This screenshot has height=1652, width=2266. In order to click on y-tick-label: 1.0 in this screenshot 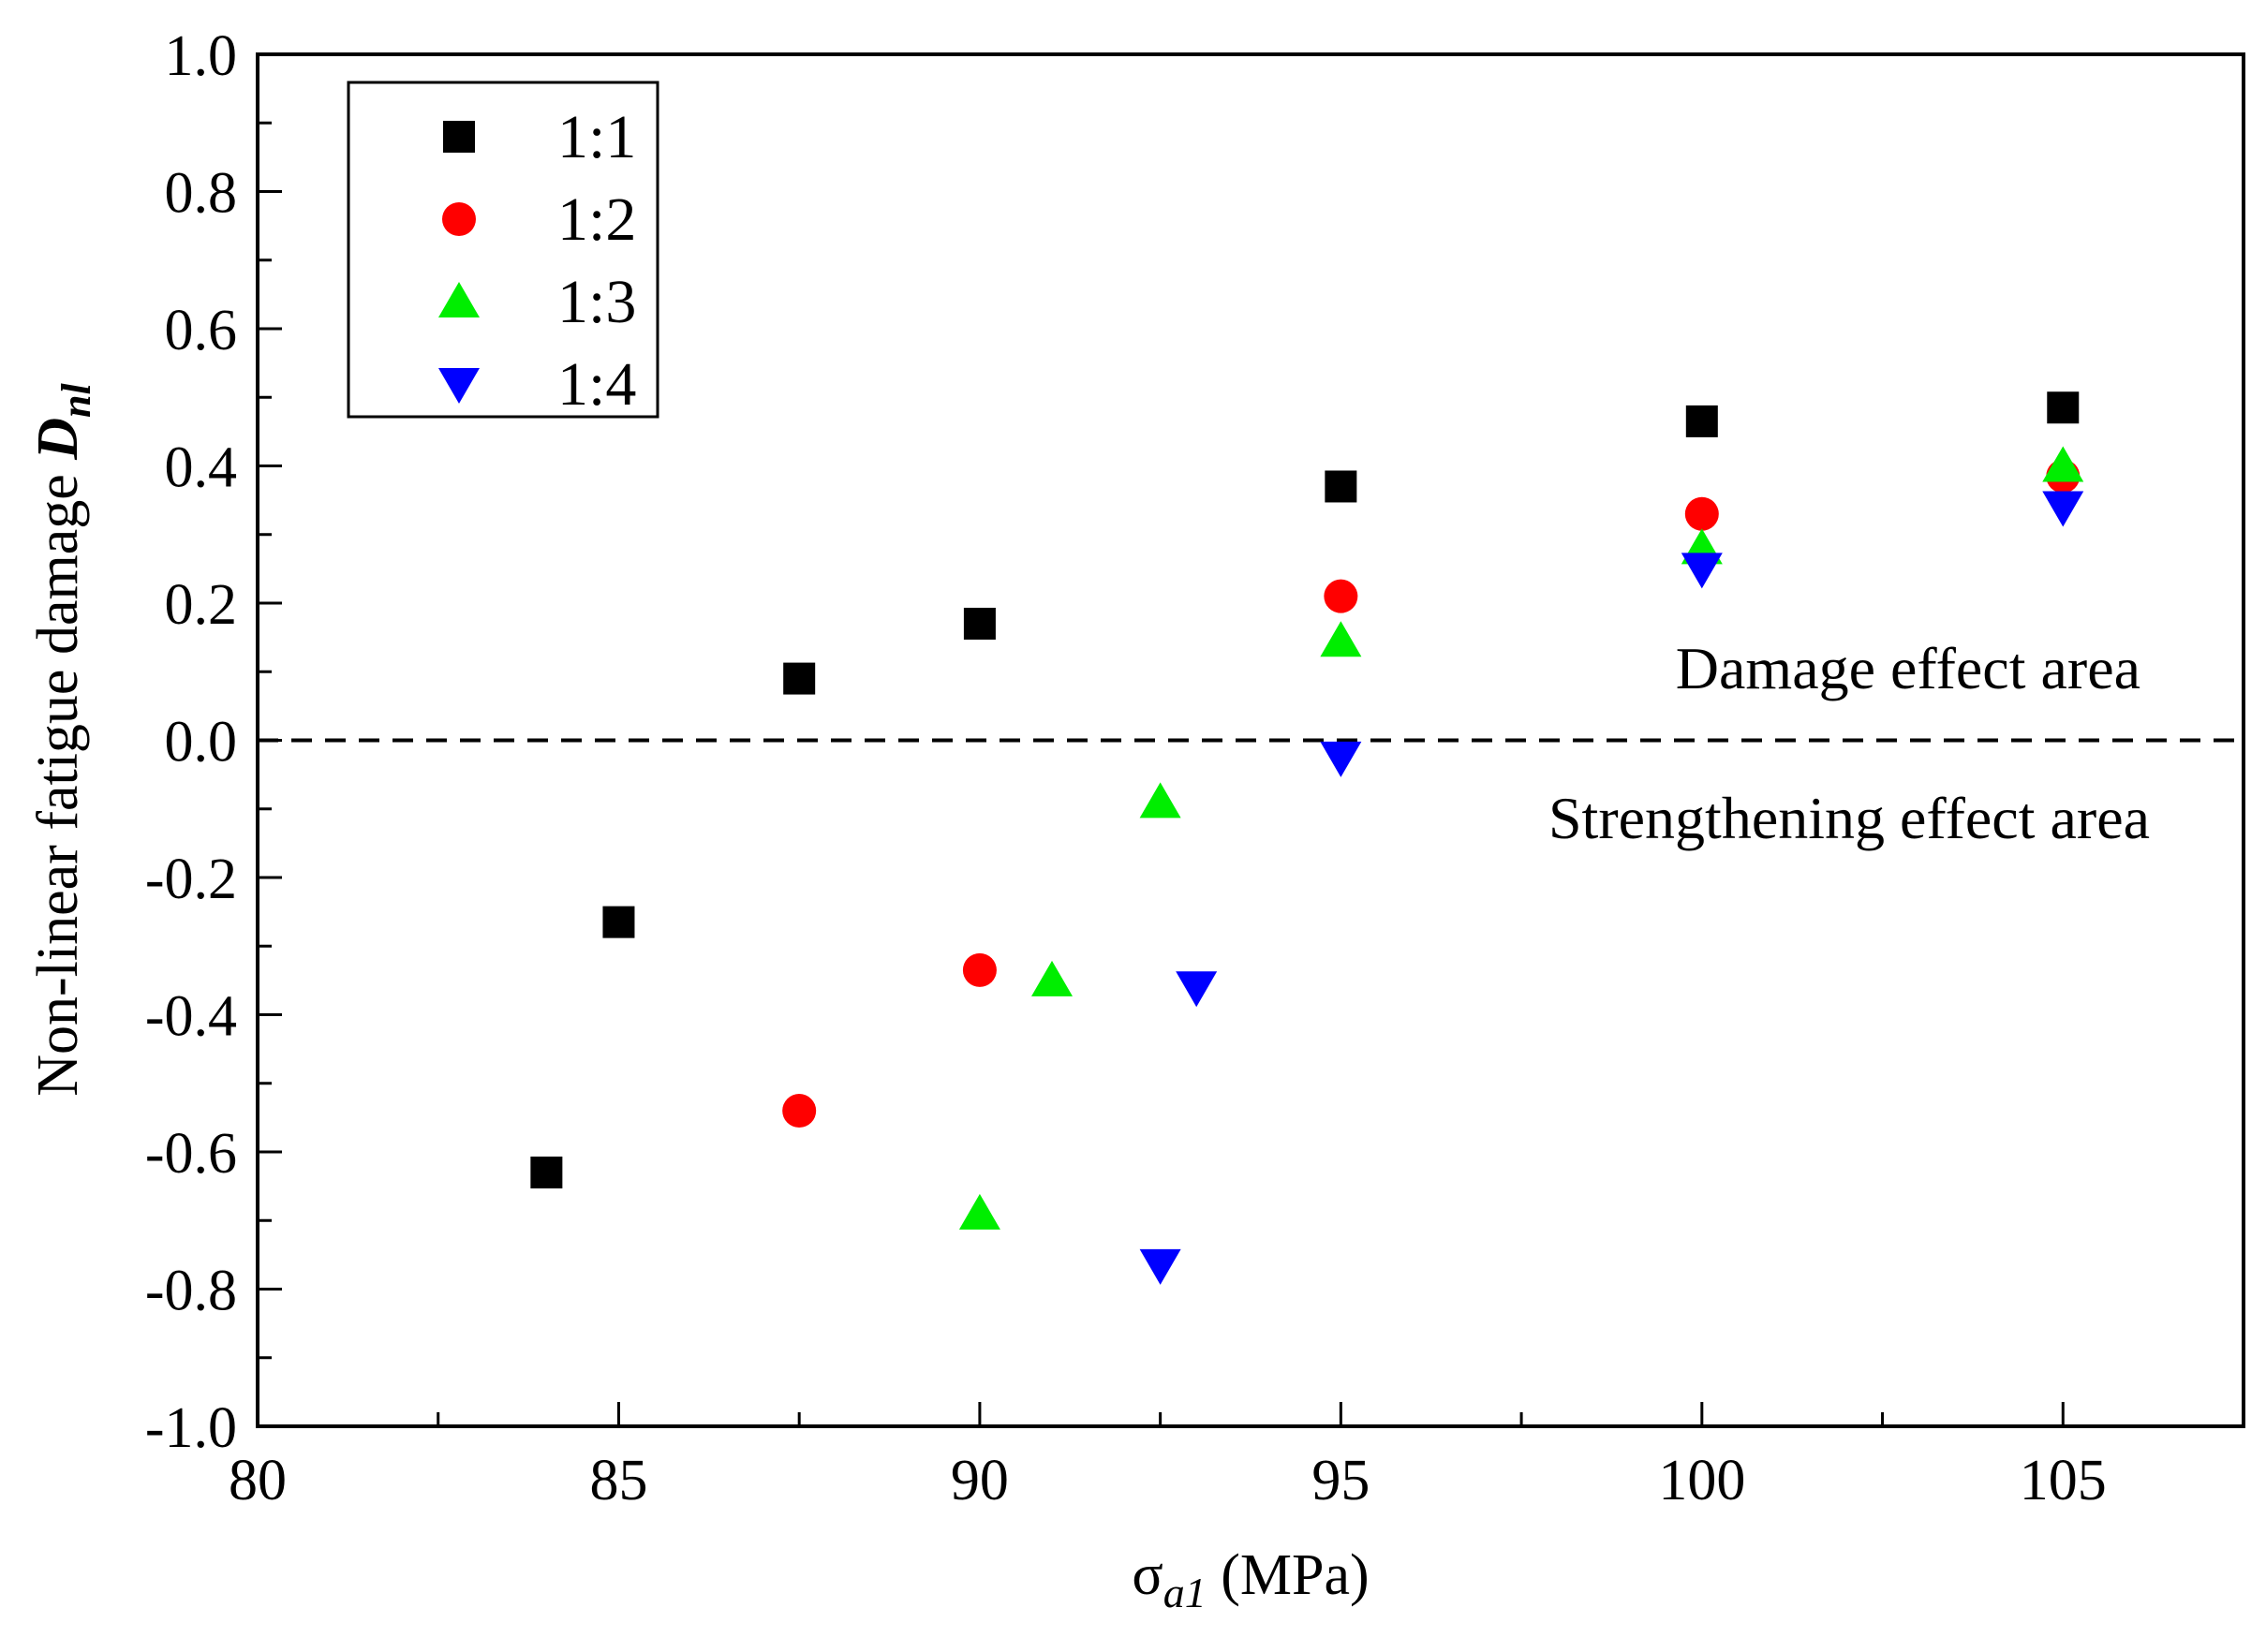, I will do `click(201, 56)`.